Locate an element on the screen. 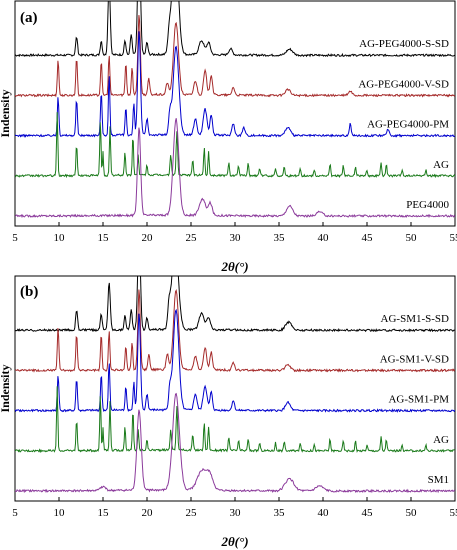 This screenshot has height=550, width=457. series-label: SM1 is located at coordinates (438, 480).